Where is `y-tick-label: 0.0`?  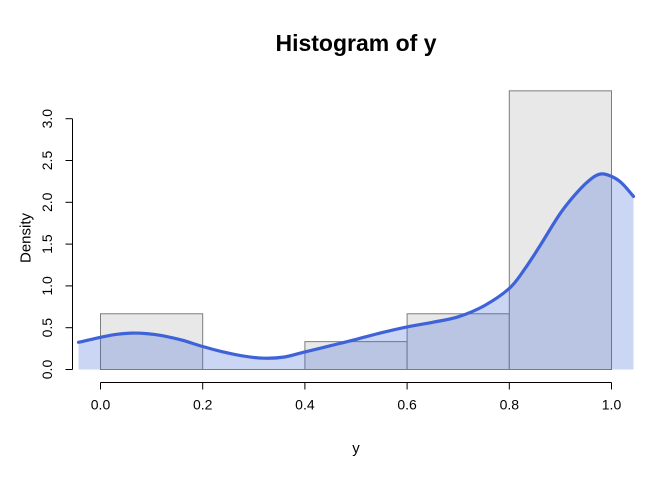
y-tick-label: 0.0 is located at coordinates (47, 370).